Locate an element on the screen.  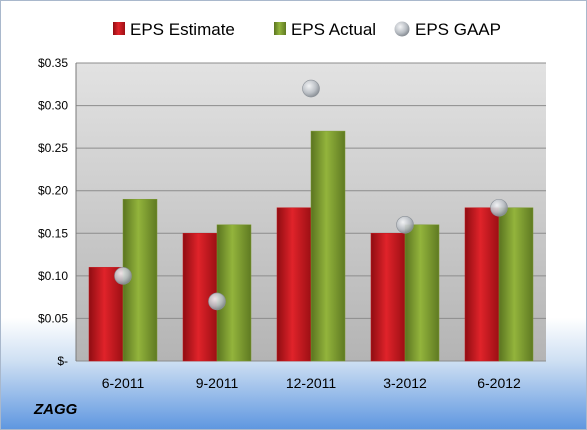
legend-item-estimate: EPS Estimate is located at coordinates (174, 29).